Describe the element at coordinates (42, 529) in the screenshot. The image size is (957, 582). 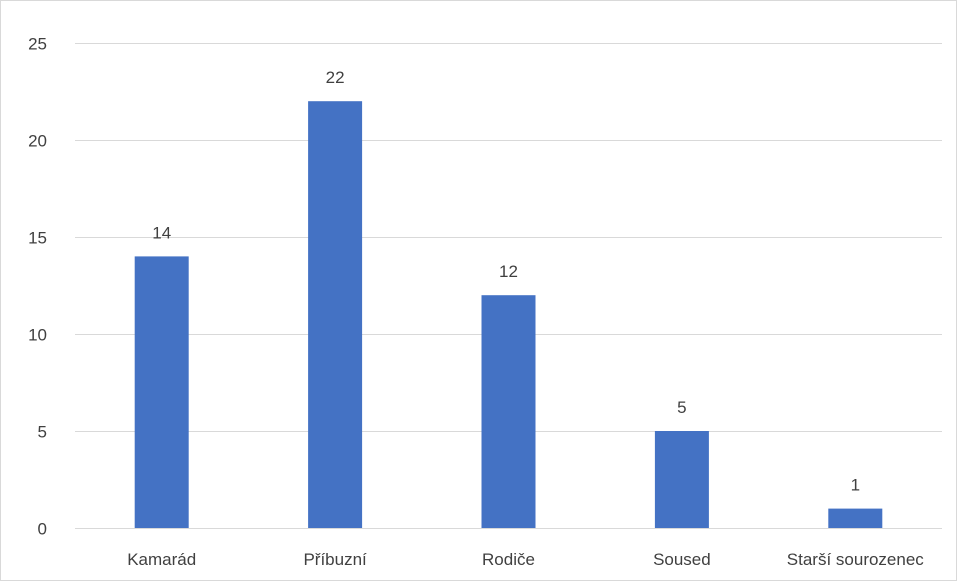
I see `y-tick-label: 0` at that location.